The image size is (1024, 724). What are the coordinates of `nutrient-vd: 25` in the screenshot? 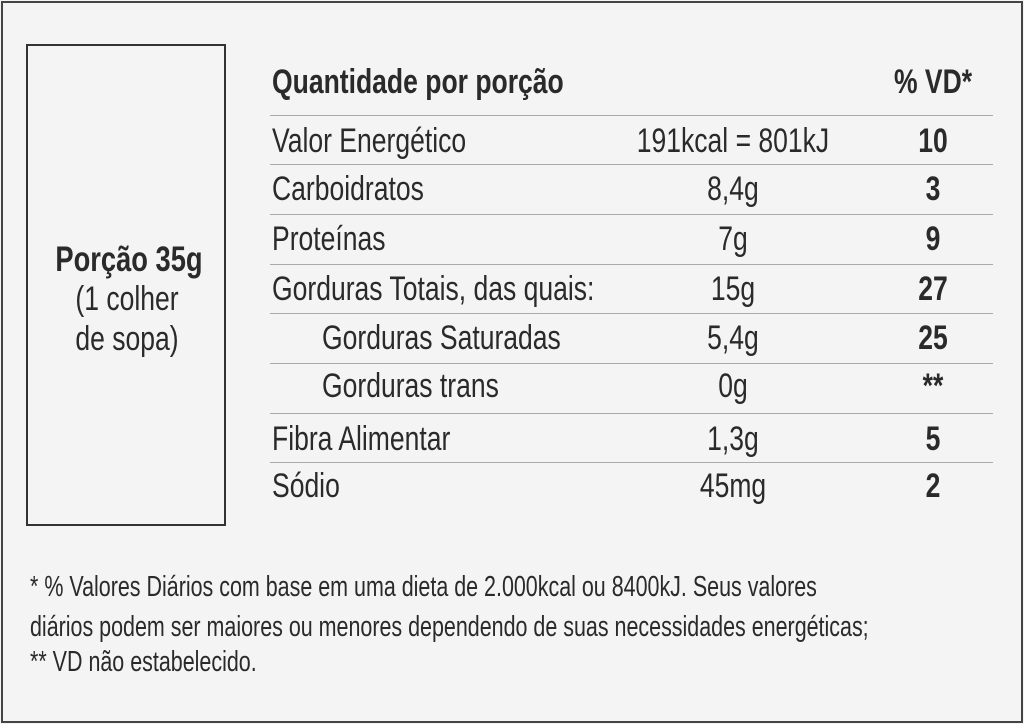 It's located at (933, 338).